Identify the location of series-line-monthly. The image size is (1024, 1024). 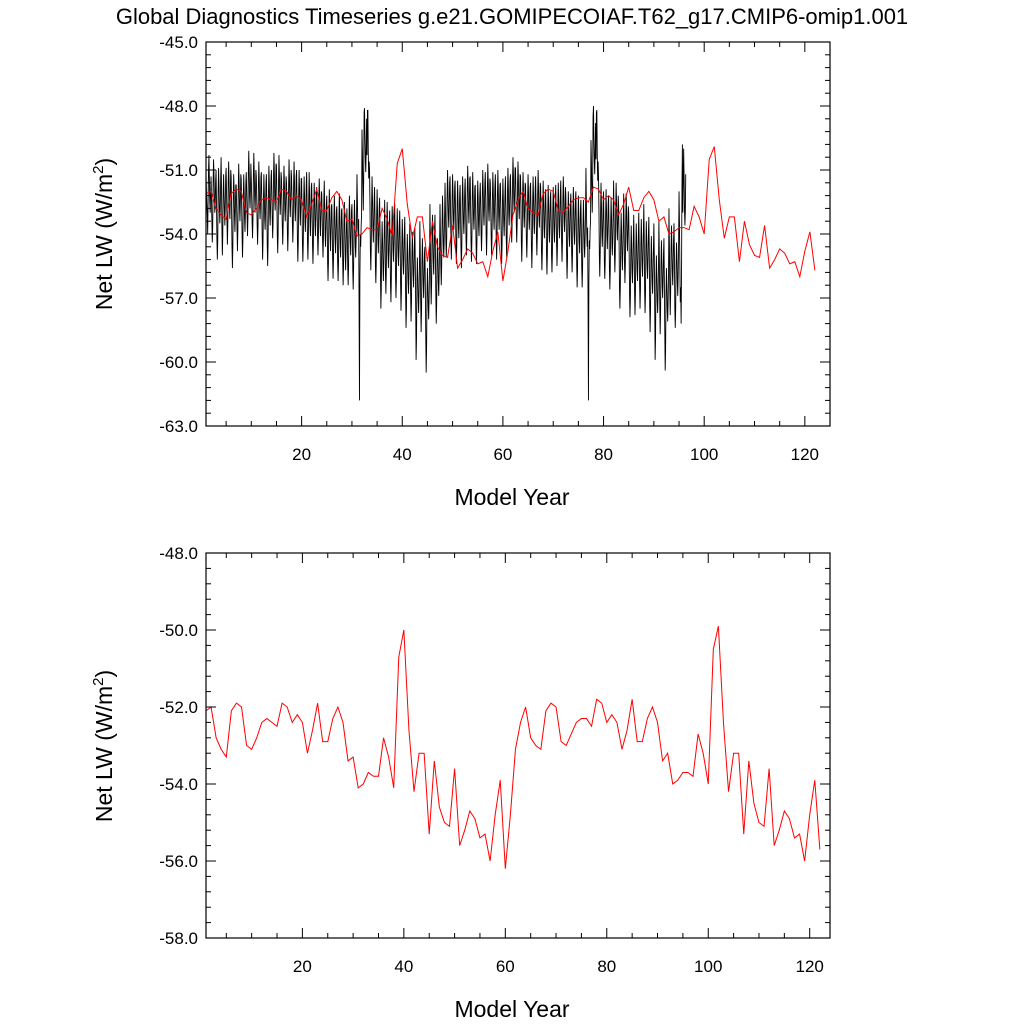
(446, 253).